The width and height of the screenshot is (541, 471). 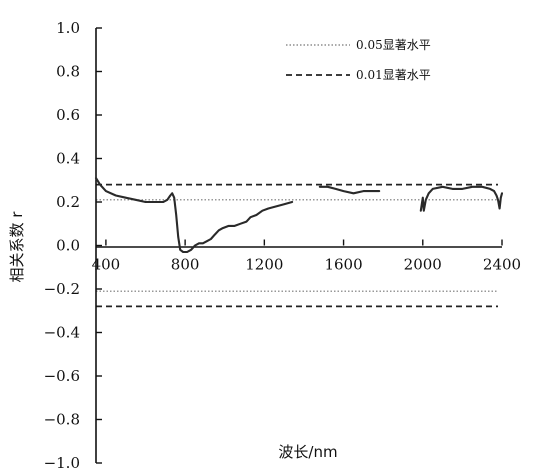 What do you see at coordinates (68, 72) in the screenshot?
I see `y-tick-label: 0.8` at bounding box center [68, 72].